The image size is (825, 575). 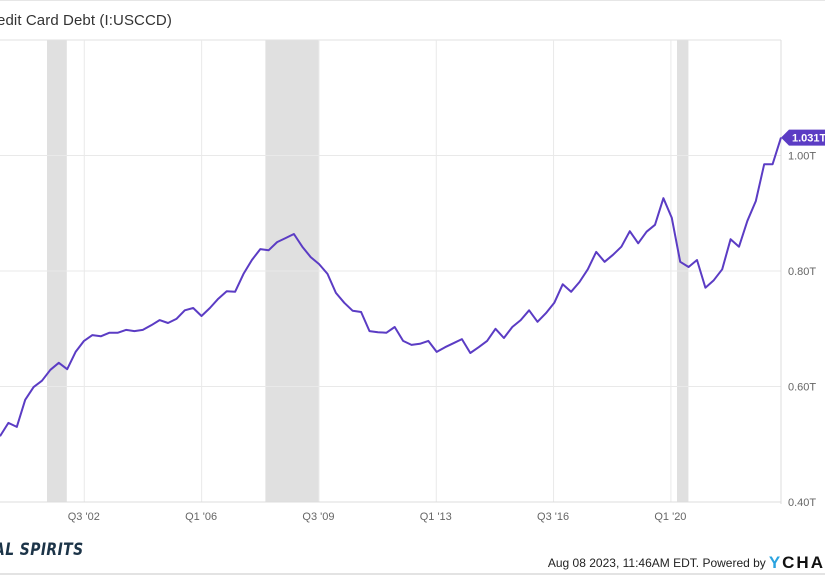 What do you see at coordinates (670, 517) in the screenshot?
I see `x-tick-label: Q1 '20` at bounding box center [670, 517].